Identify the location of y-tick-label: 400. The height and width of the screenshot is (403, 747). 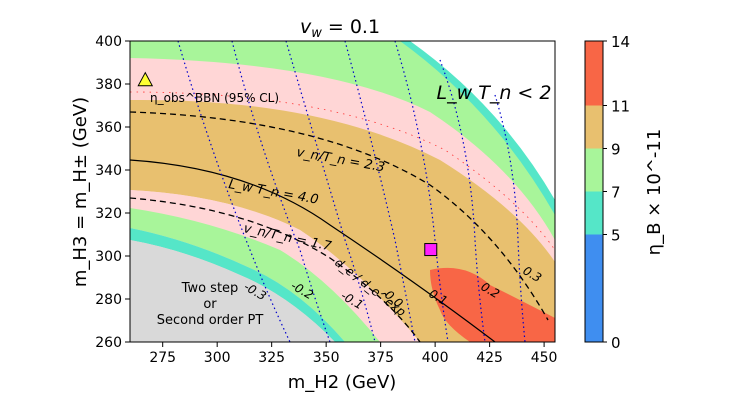
(108, 42).